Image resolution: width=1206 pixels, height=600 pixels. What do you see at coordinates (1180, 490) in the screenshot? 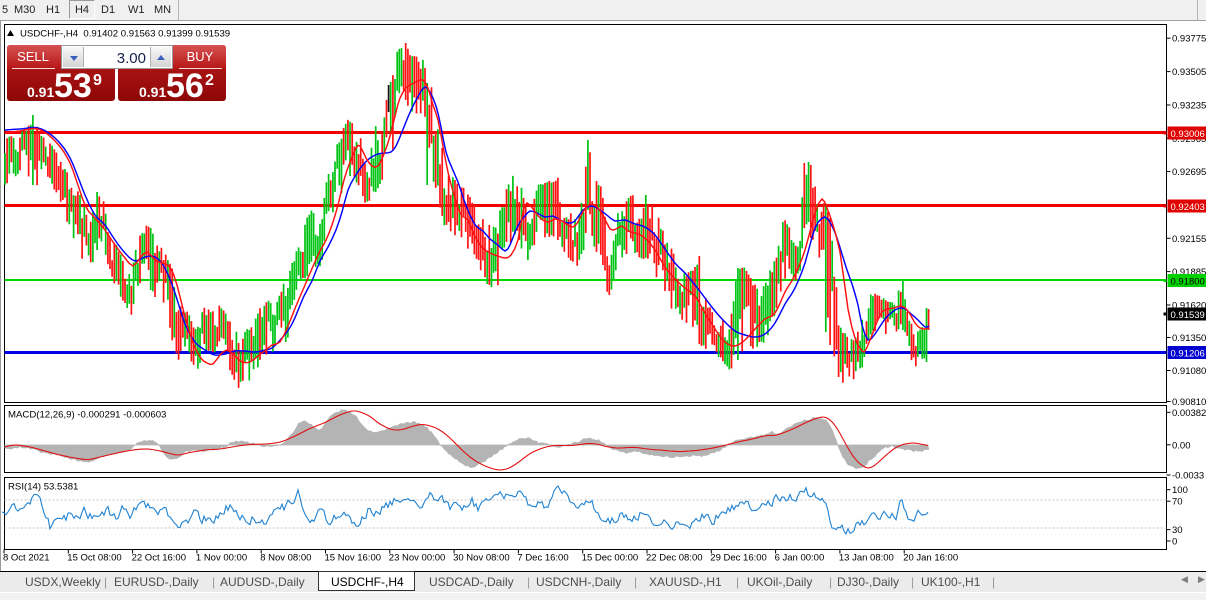
I see `svg-text: 100` at bounding box center [1180, 490].